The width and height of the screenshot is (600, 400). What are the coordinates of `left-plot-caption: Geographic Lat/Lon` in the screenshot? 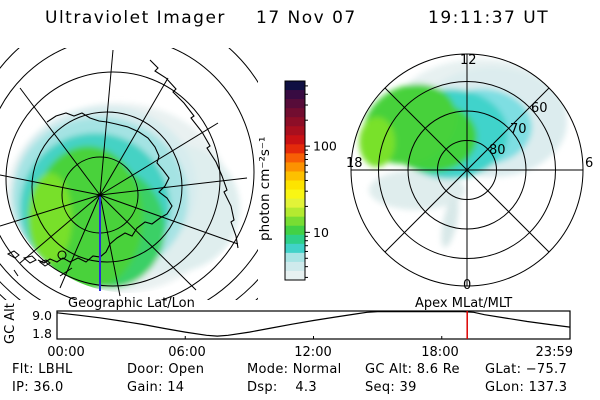 It's located at (131, 303).